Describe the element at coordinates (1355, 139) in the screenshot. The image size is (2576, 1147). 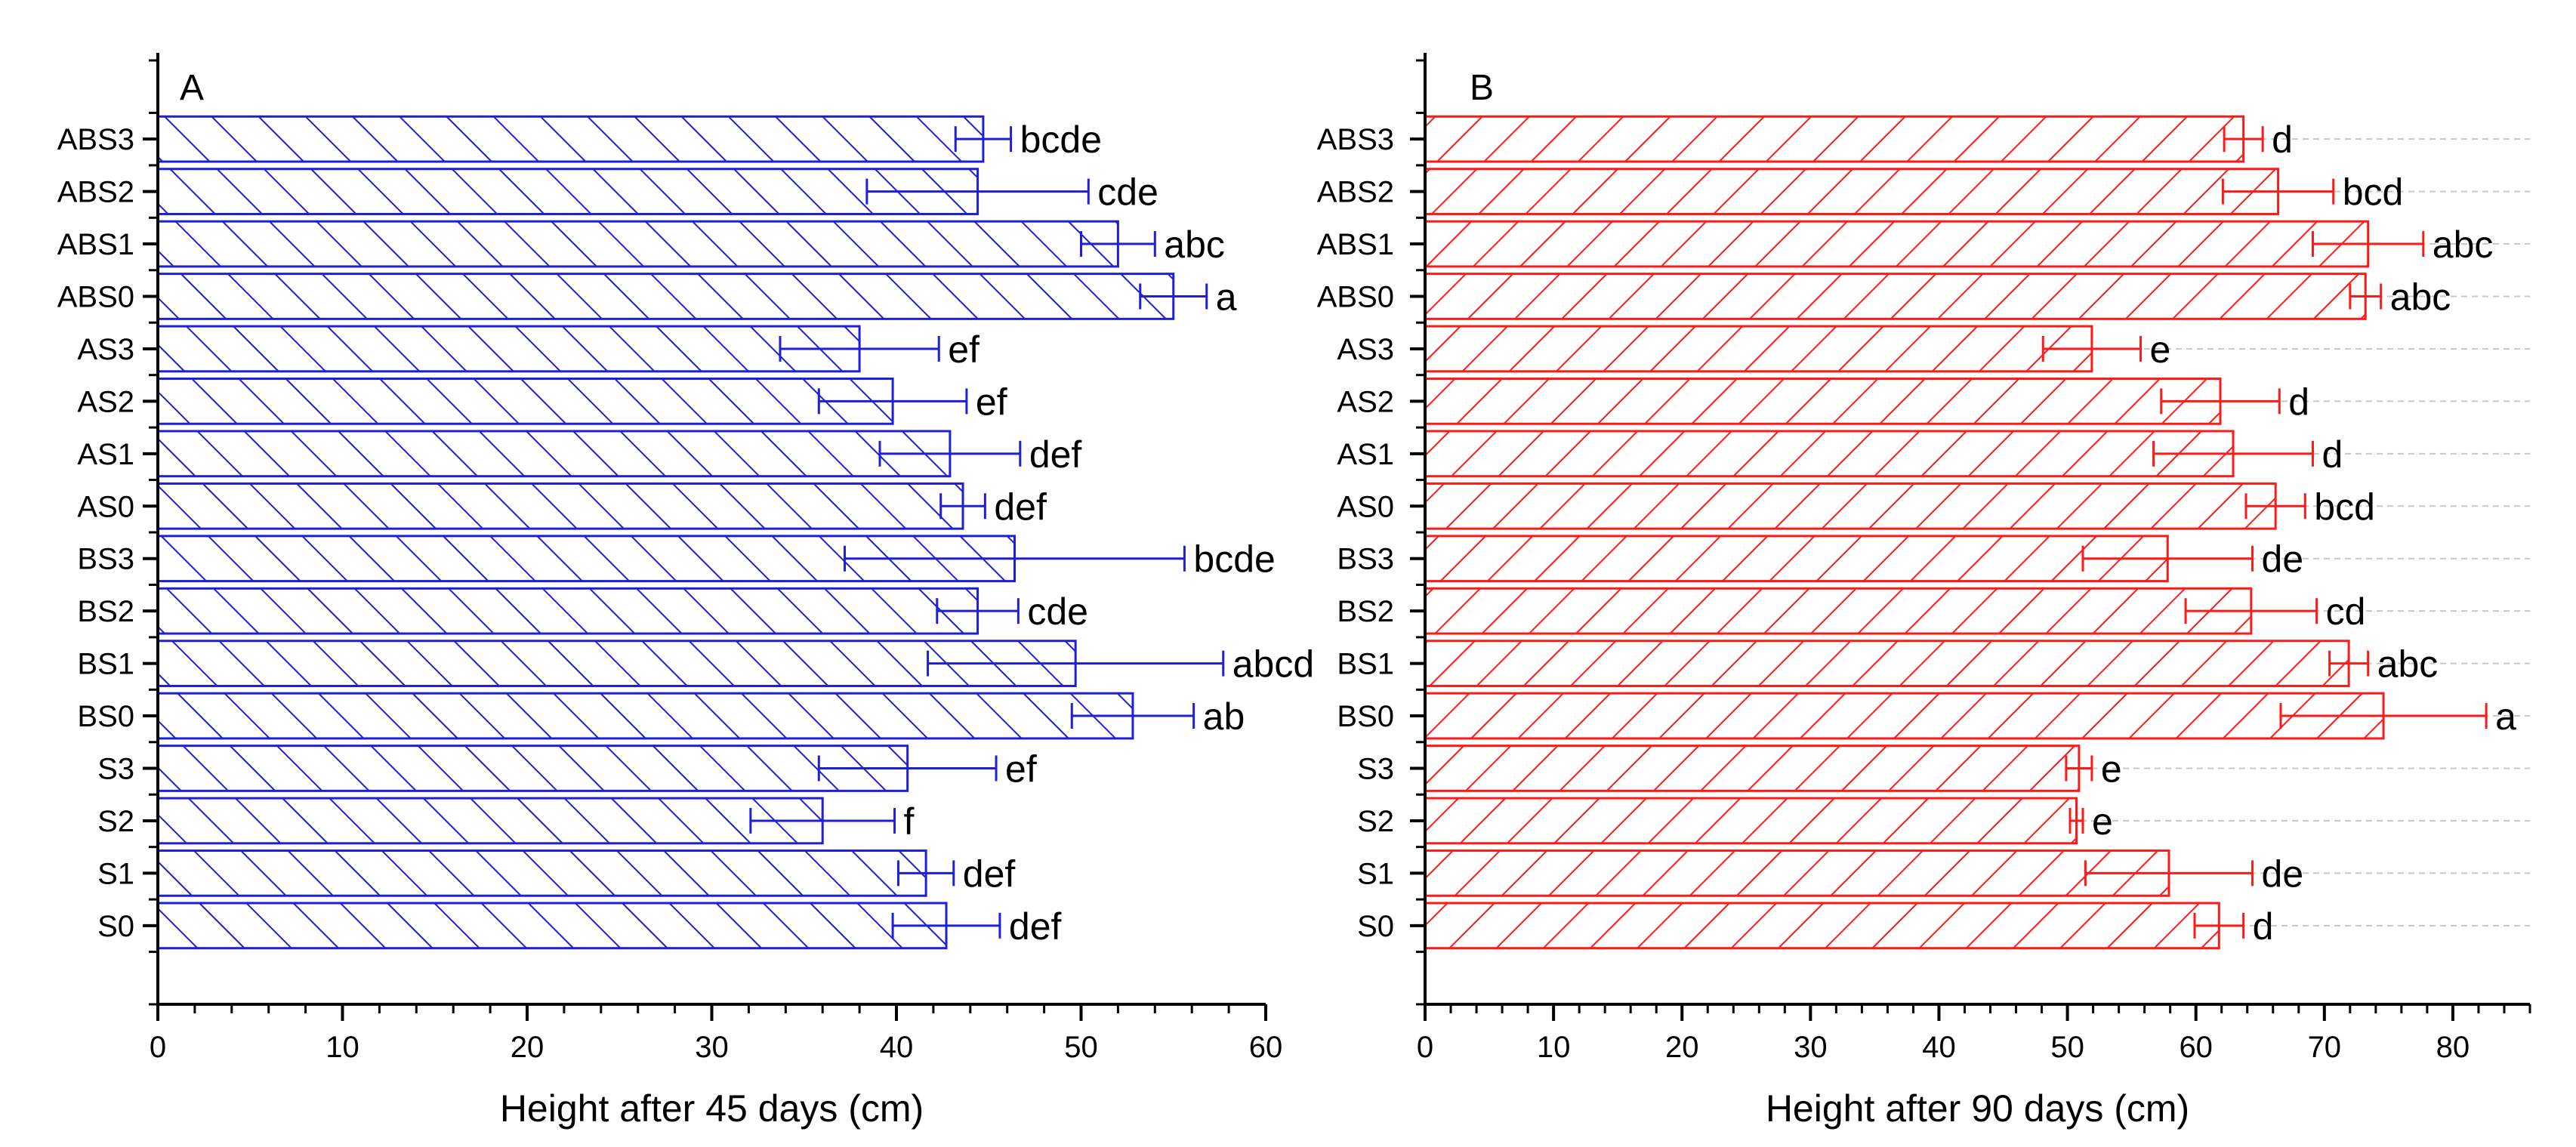
I see `y-tick-label: ABS3` at that location.